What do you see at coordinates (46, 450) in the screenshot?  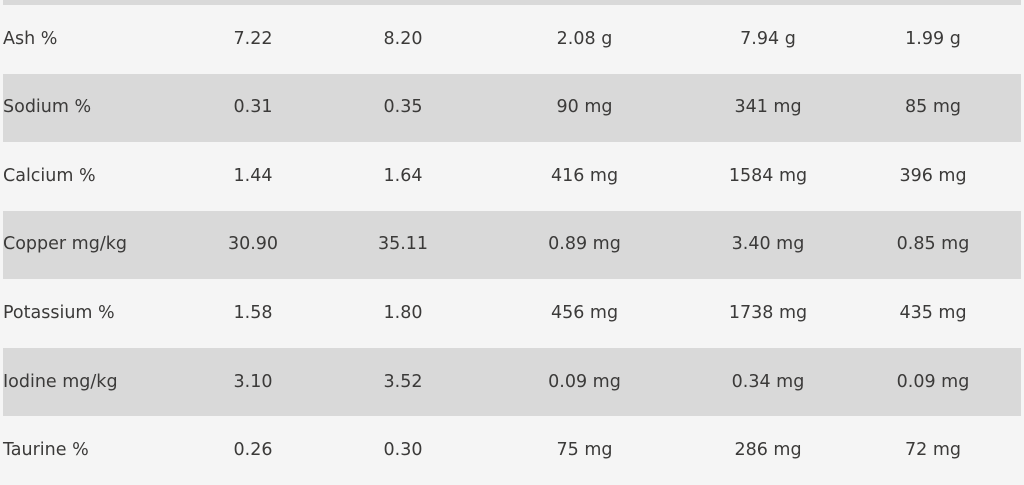 I see `row-label: Taurine %` at bounding box center [46, 450].